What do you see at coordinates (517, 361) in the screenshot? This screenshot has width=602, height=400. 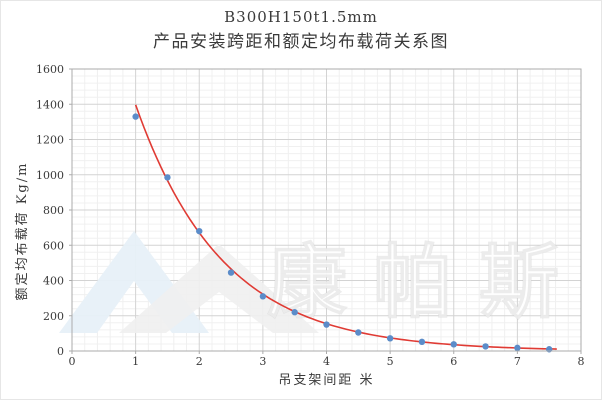 I see `x-tick-label: 7` at bounding box center [517, 361].